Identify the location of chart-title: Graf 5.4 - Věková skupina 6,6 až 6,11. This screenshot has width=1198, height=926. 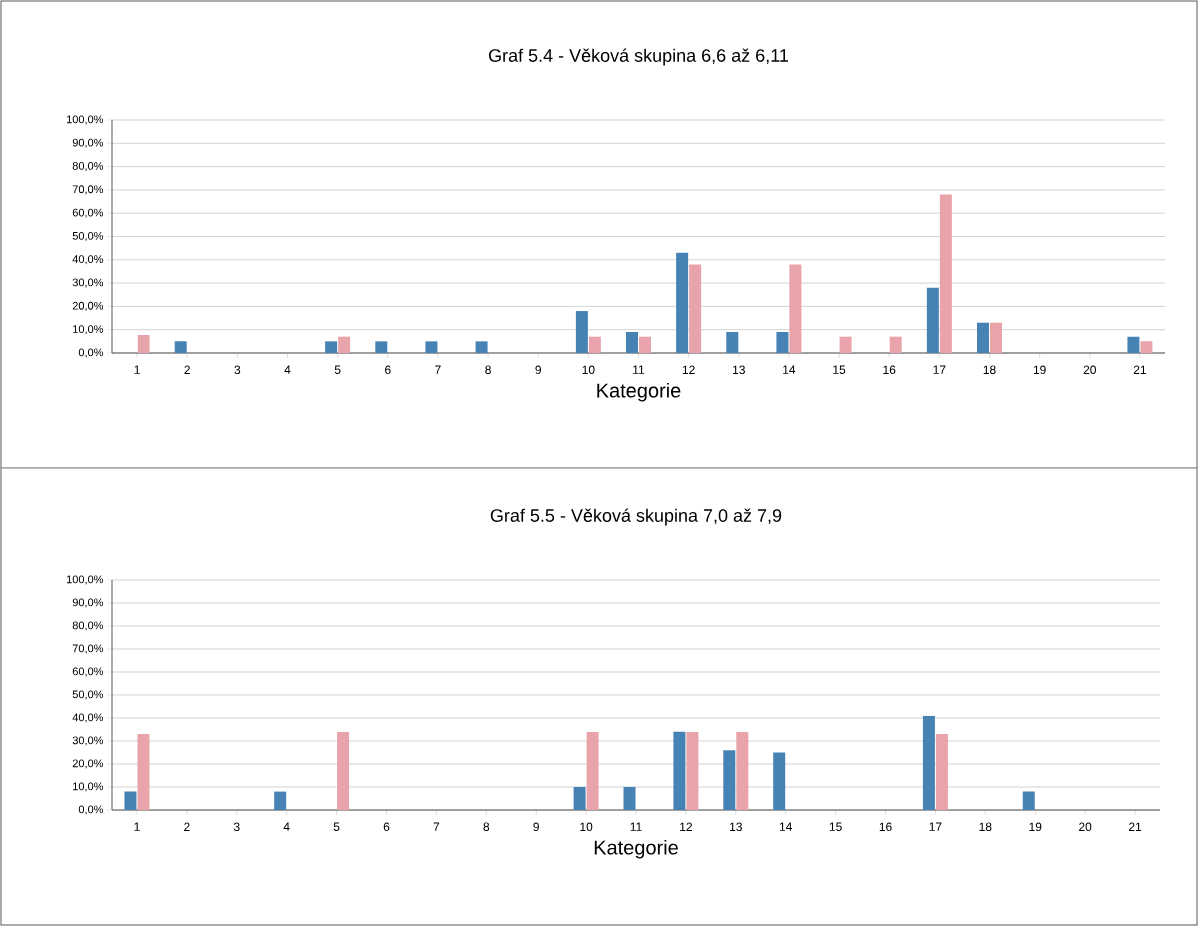
(638, 57).